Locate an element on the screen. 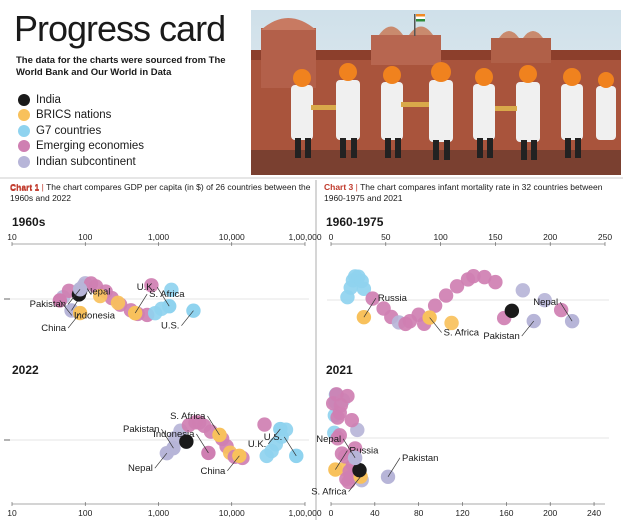 This screenshot has width=623, height=523. legend-dot-subcontinent is located at coordinates (24, 161).